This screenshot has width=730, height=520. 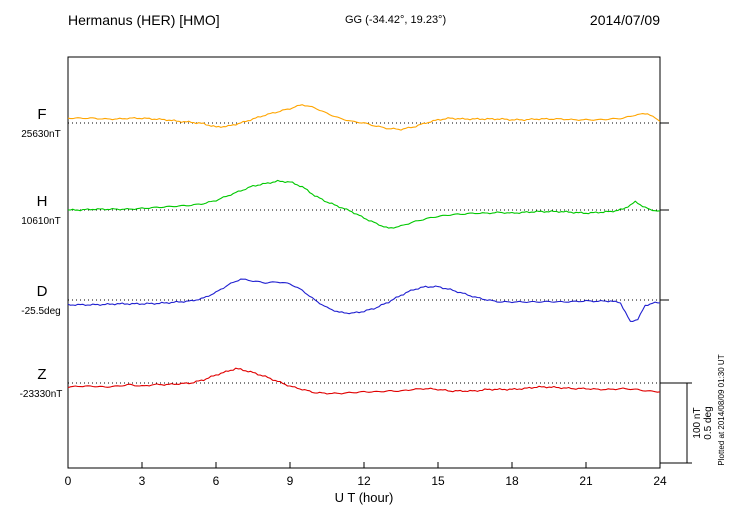 What do you see at coordinates (721, 409) in the screenshot?
I see `plotted-at-label: Plotted at 2014/08/09 01:30 UT` at bounding box center [721, 409].